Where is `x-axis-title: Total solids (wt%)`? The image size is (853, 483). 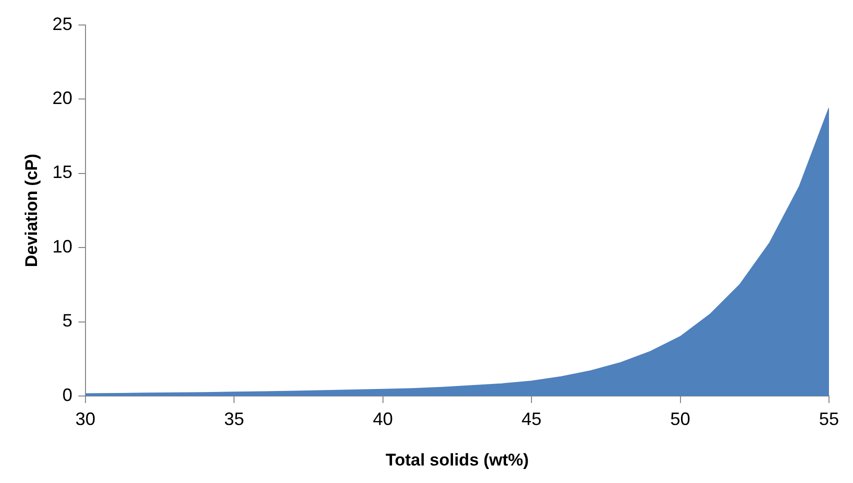
x-axis-title: Total solids (wt%) is located at coordinates (457, 460).